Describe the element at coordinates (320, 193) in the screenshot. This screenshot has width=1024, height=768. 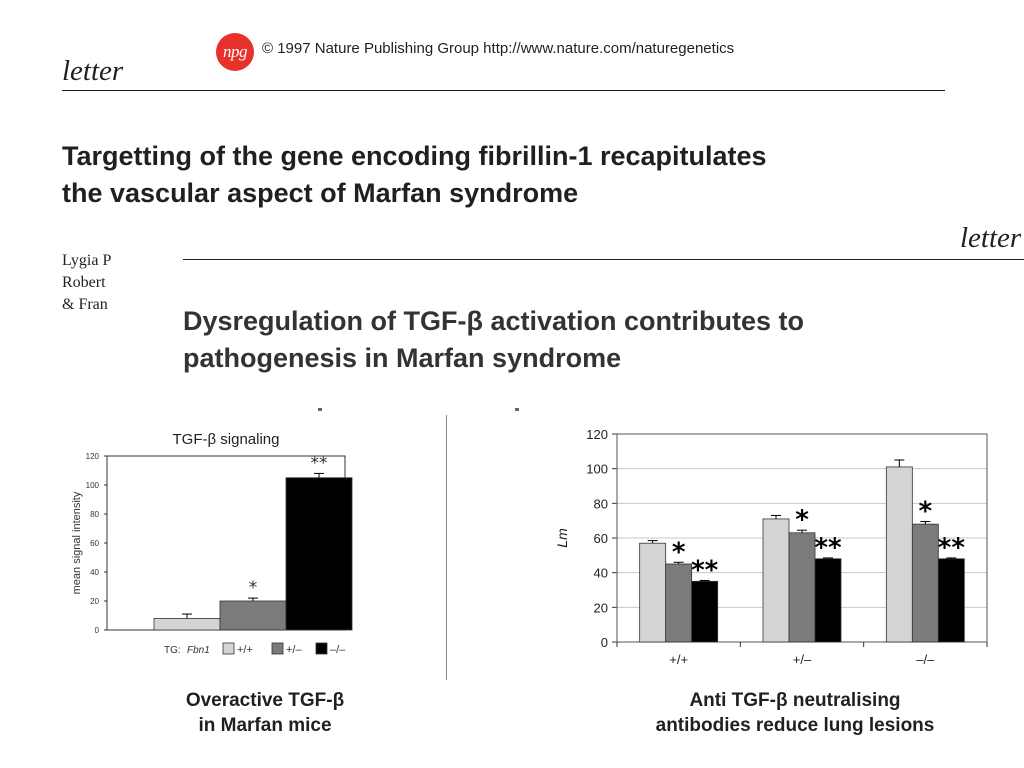
I see `paper-1-title-line-2: the vascular aspect of Marfan syndrome` at that location.